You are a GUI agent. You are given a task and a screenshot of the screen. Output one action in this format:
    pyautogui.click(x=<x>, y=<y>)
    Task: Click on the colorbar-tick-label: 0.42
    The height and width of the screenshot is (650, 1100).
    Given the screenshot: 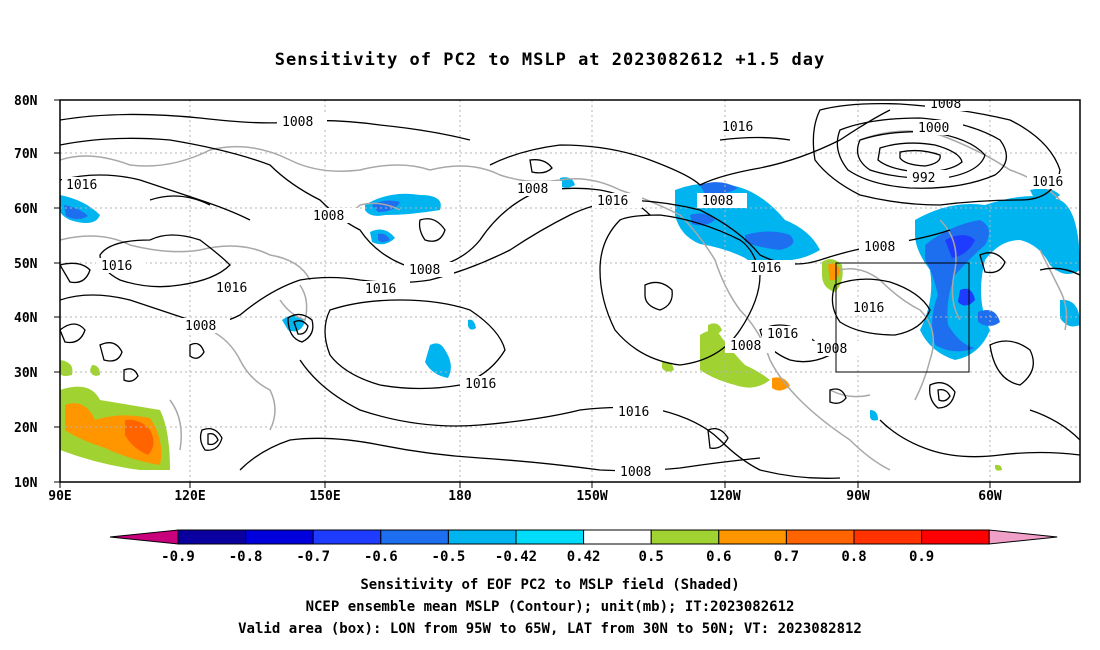 What is the action you would take?
    pyautogui.click(x=584, y=557)
    